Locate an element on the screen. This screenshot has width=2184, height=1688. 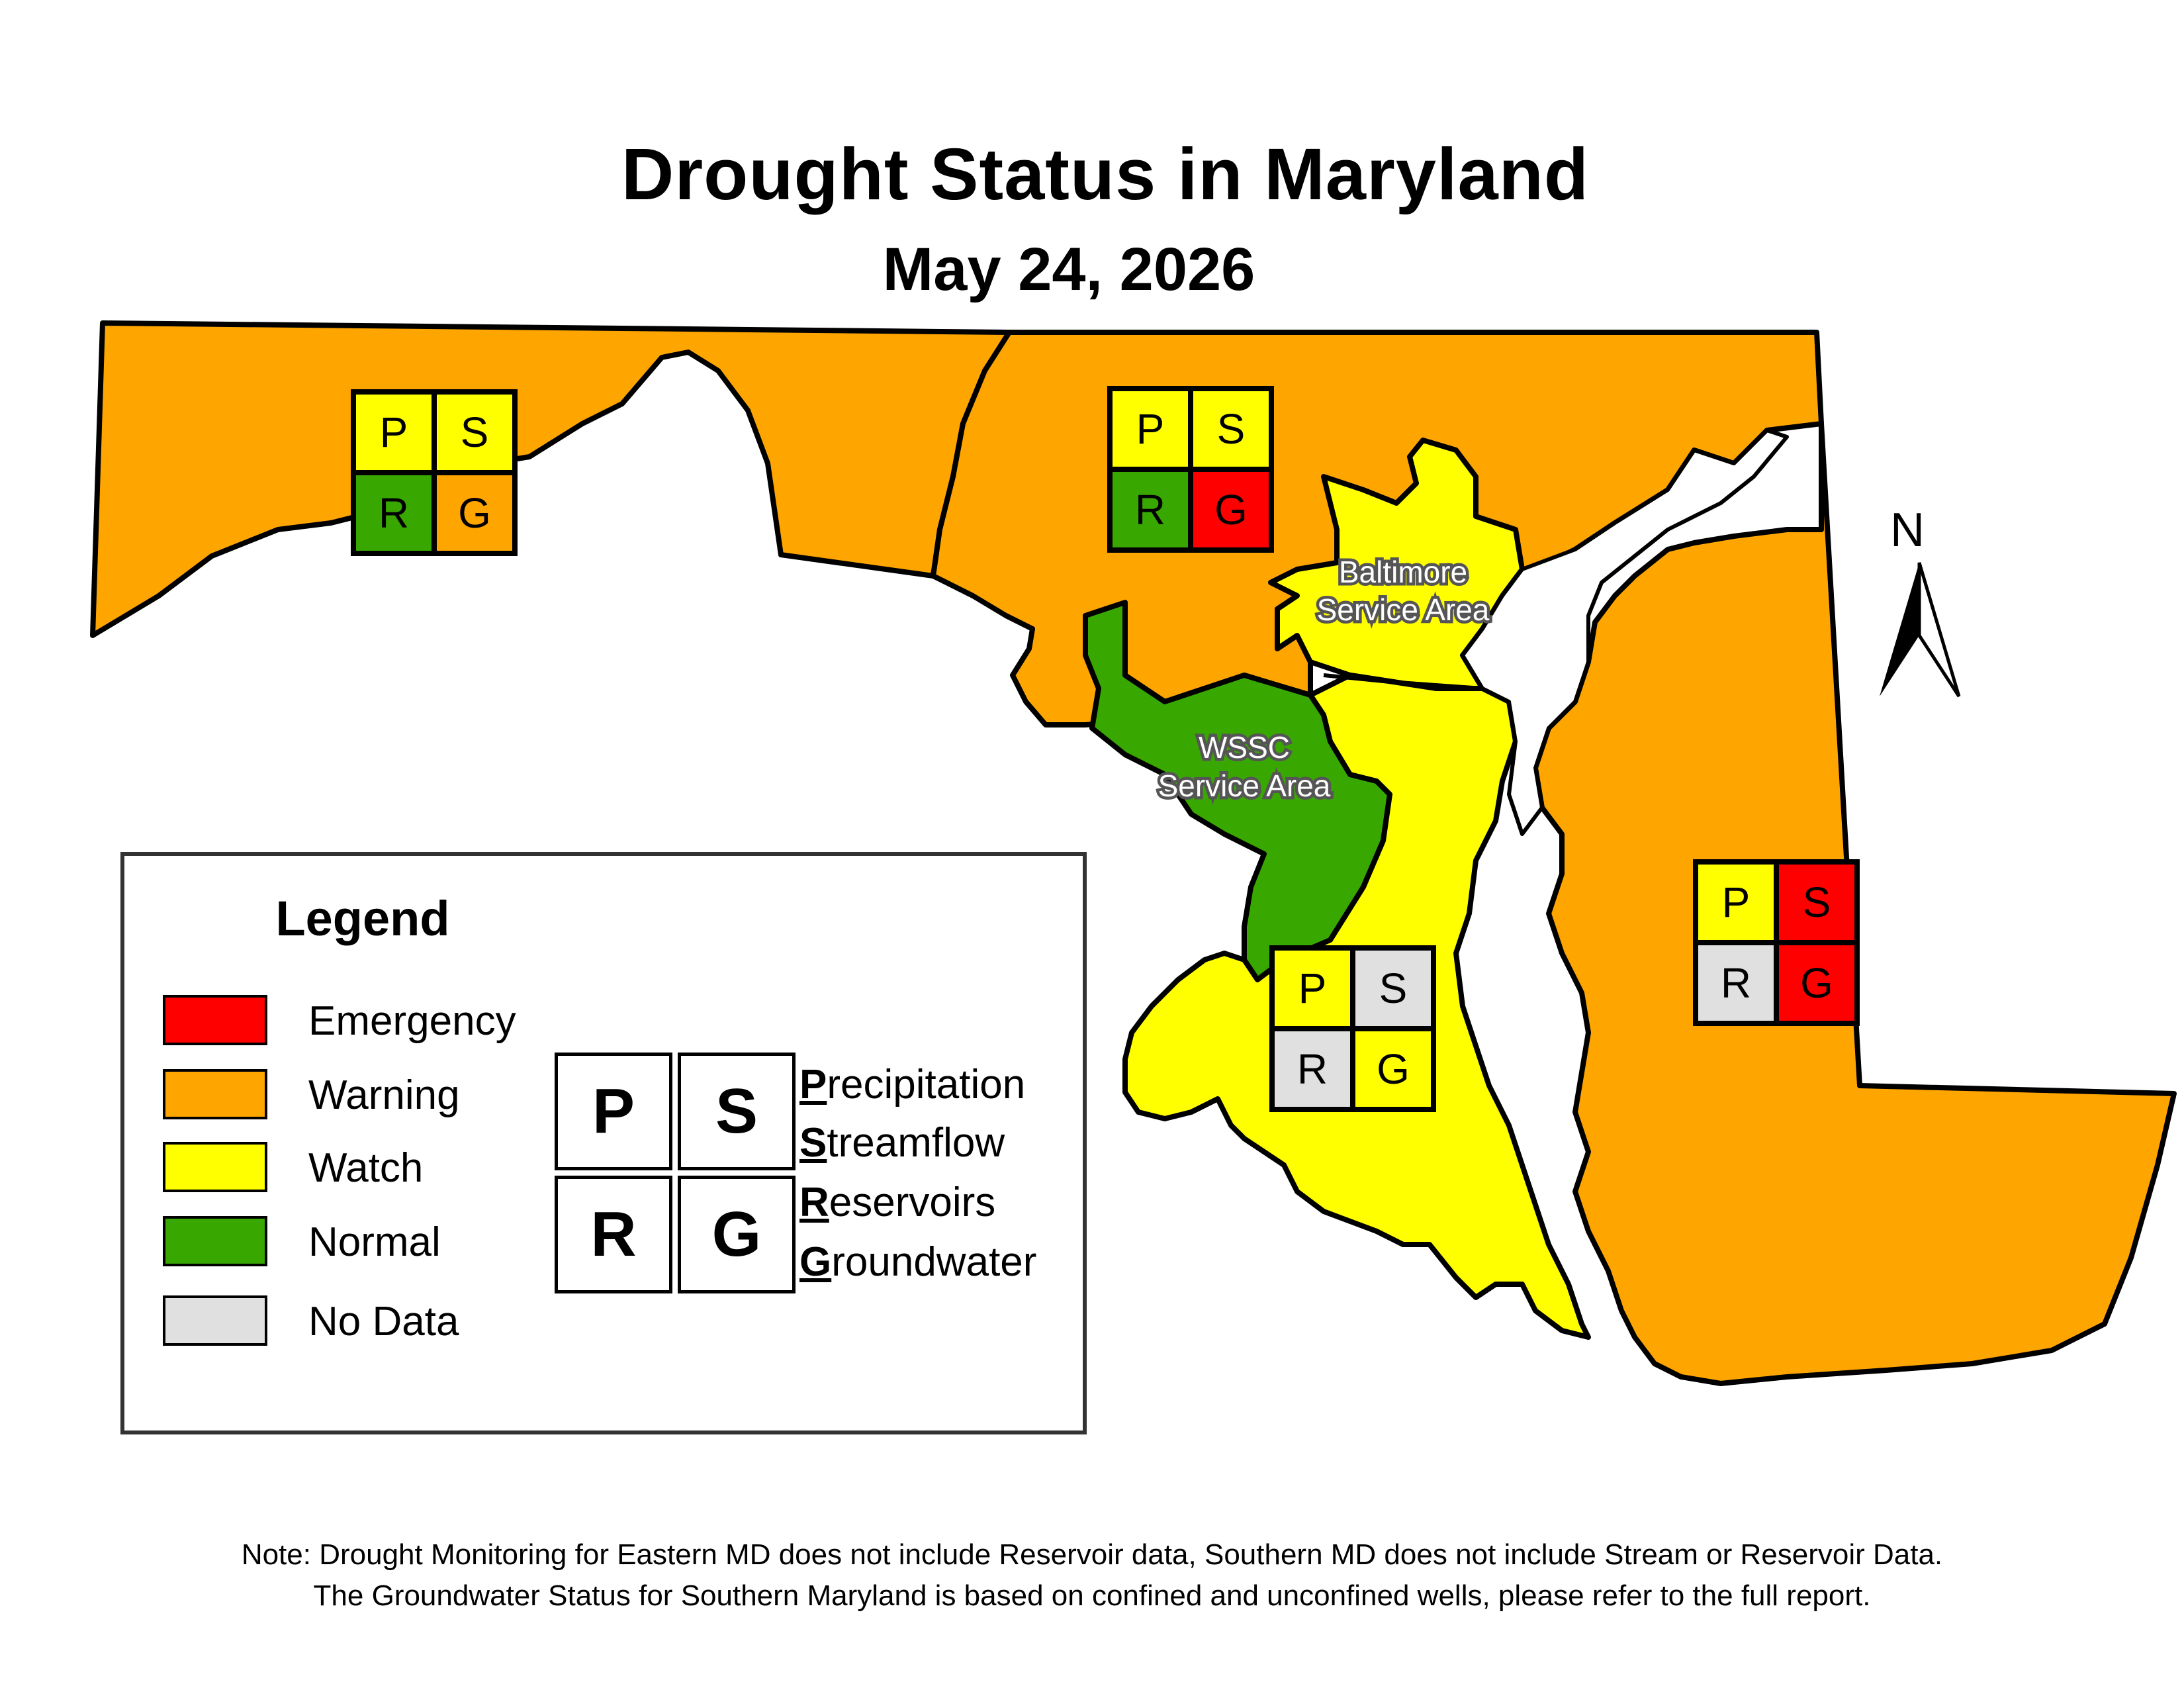
legend-key-grid: P S R G is located at coordinates (675, 1173).